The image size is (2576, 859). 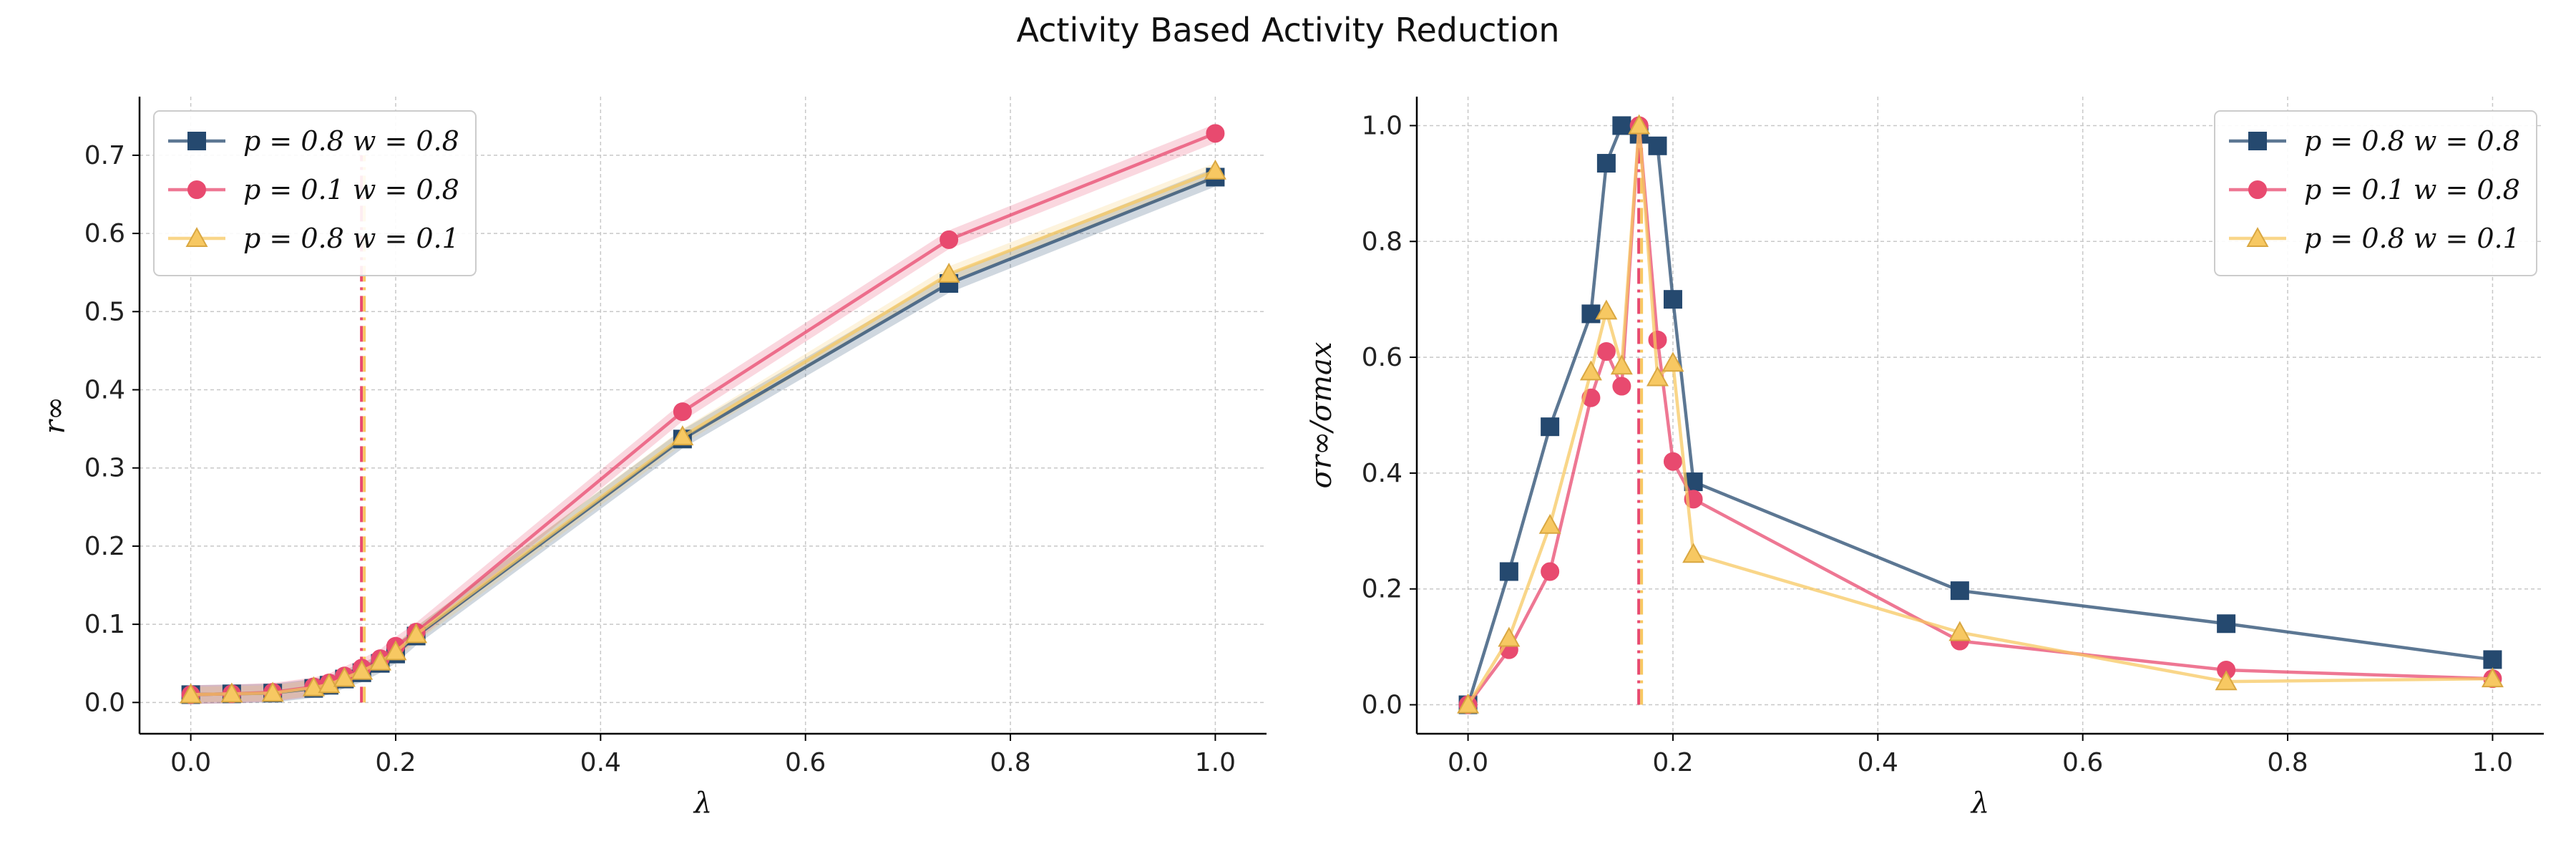 I want to click on y-axis-label: σr∞/σmax, so click(x=1321, y=415).